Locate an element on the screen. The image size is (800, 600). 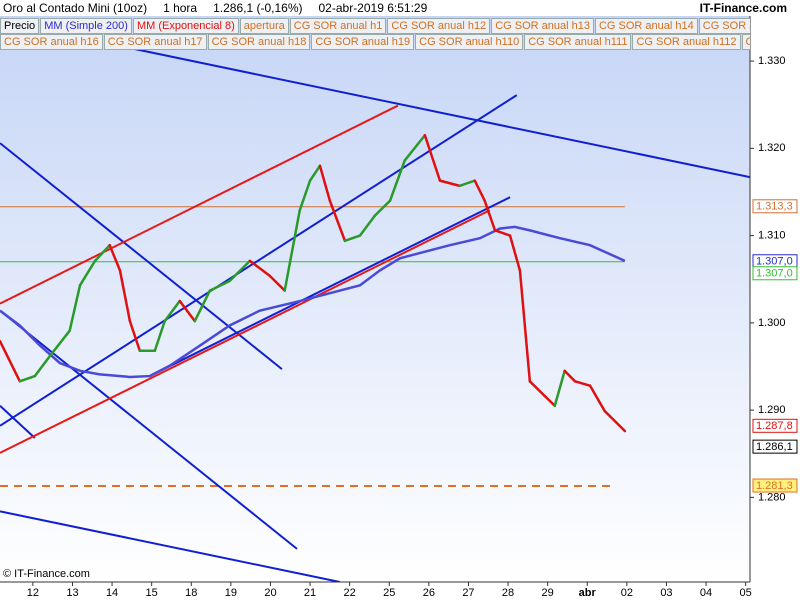
legend-button: CG SOR anual h19 is located at coordinates (363, 42).